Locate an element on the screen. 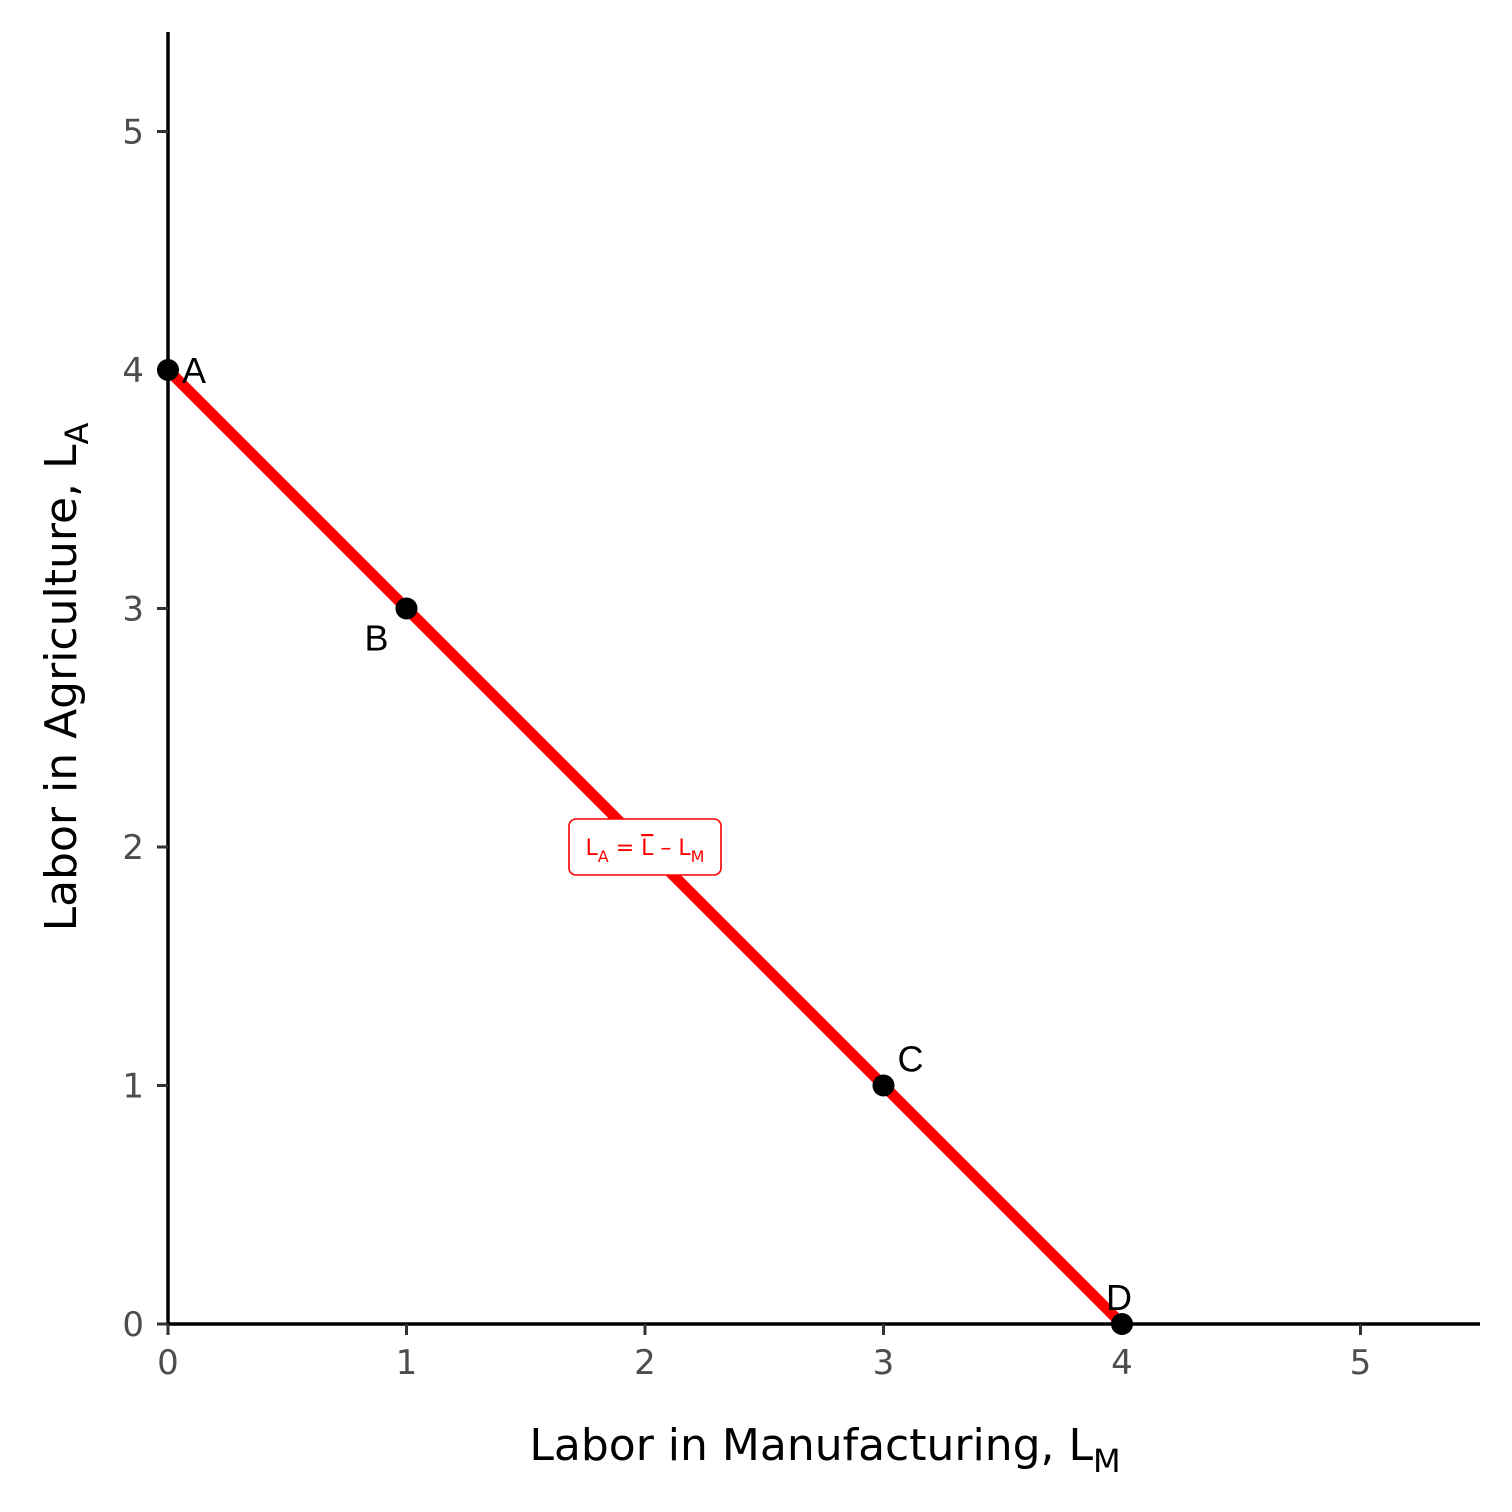 The width and height of the screenshot is (1512, 1512). x-tick-label: 5 is located at coordinates (1361, 1363).